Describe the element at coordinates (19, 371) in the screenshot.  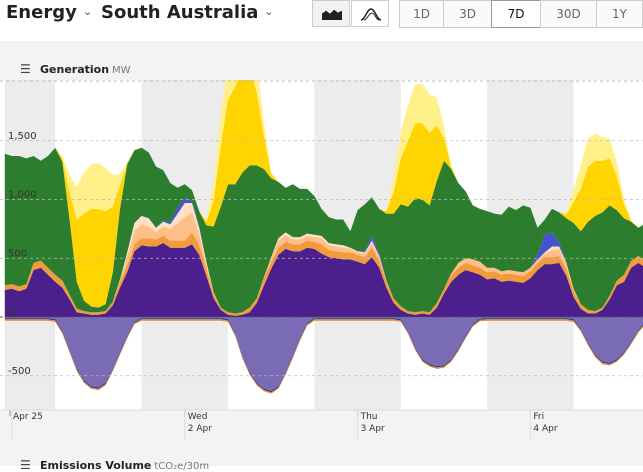
I see `y-tick-label: -500` at that location.